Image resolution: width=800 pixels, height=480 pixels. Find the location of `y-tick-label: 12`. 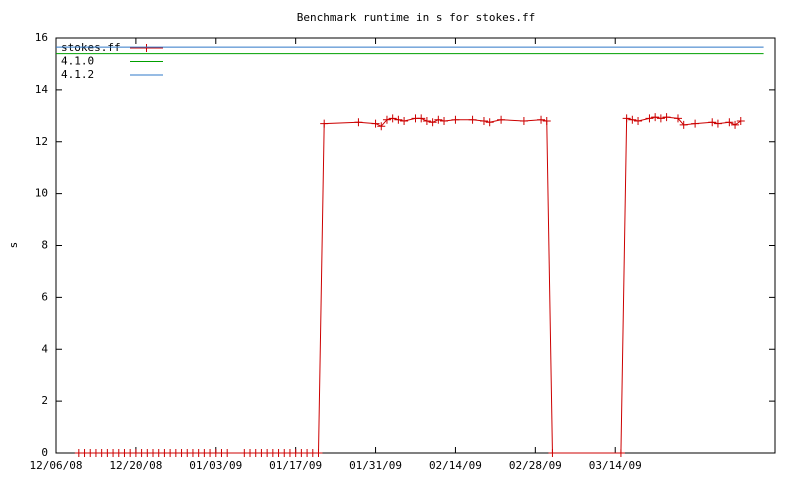

y-tick-label: 12 is located at coordinates (41, 141).